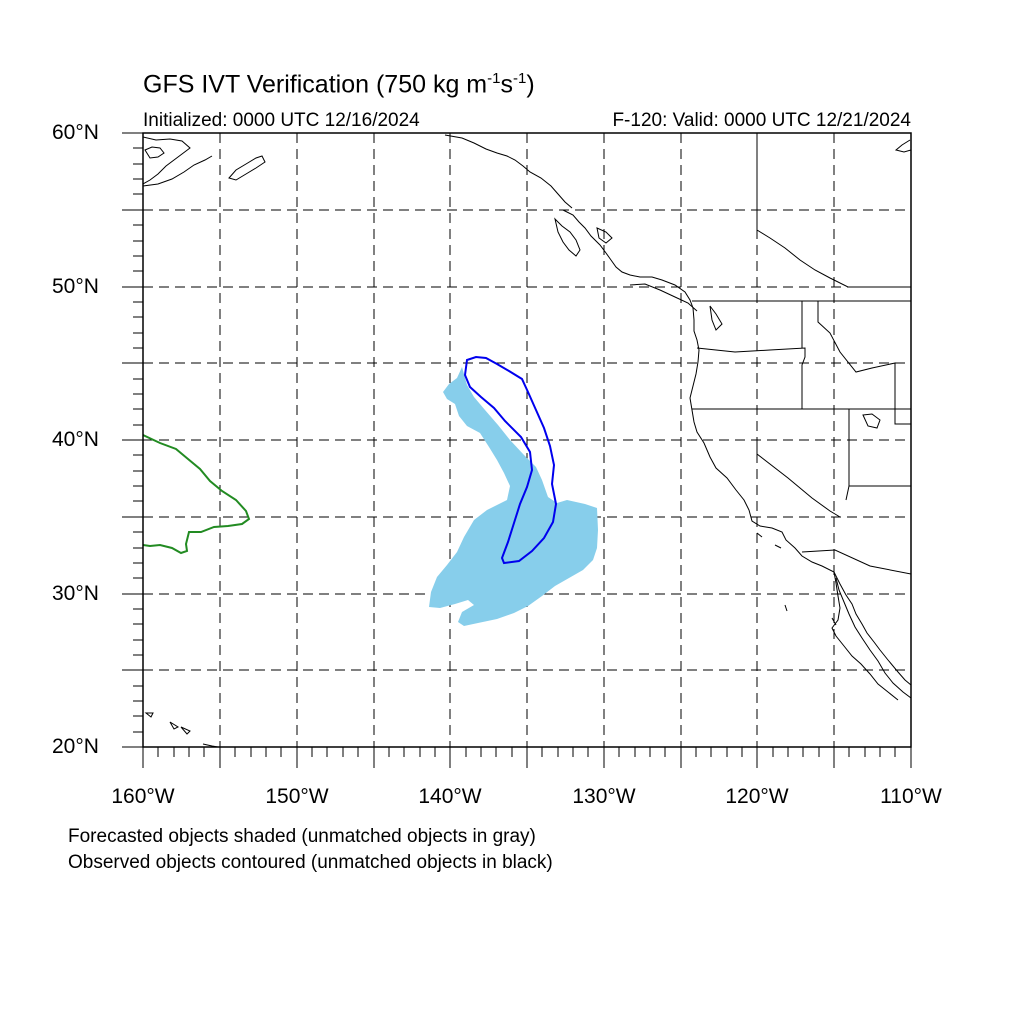  I want to click on lon-label-140w: 140°W, so click(450, 796).